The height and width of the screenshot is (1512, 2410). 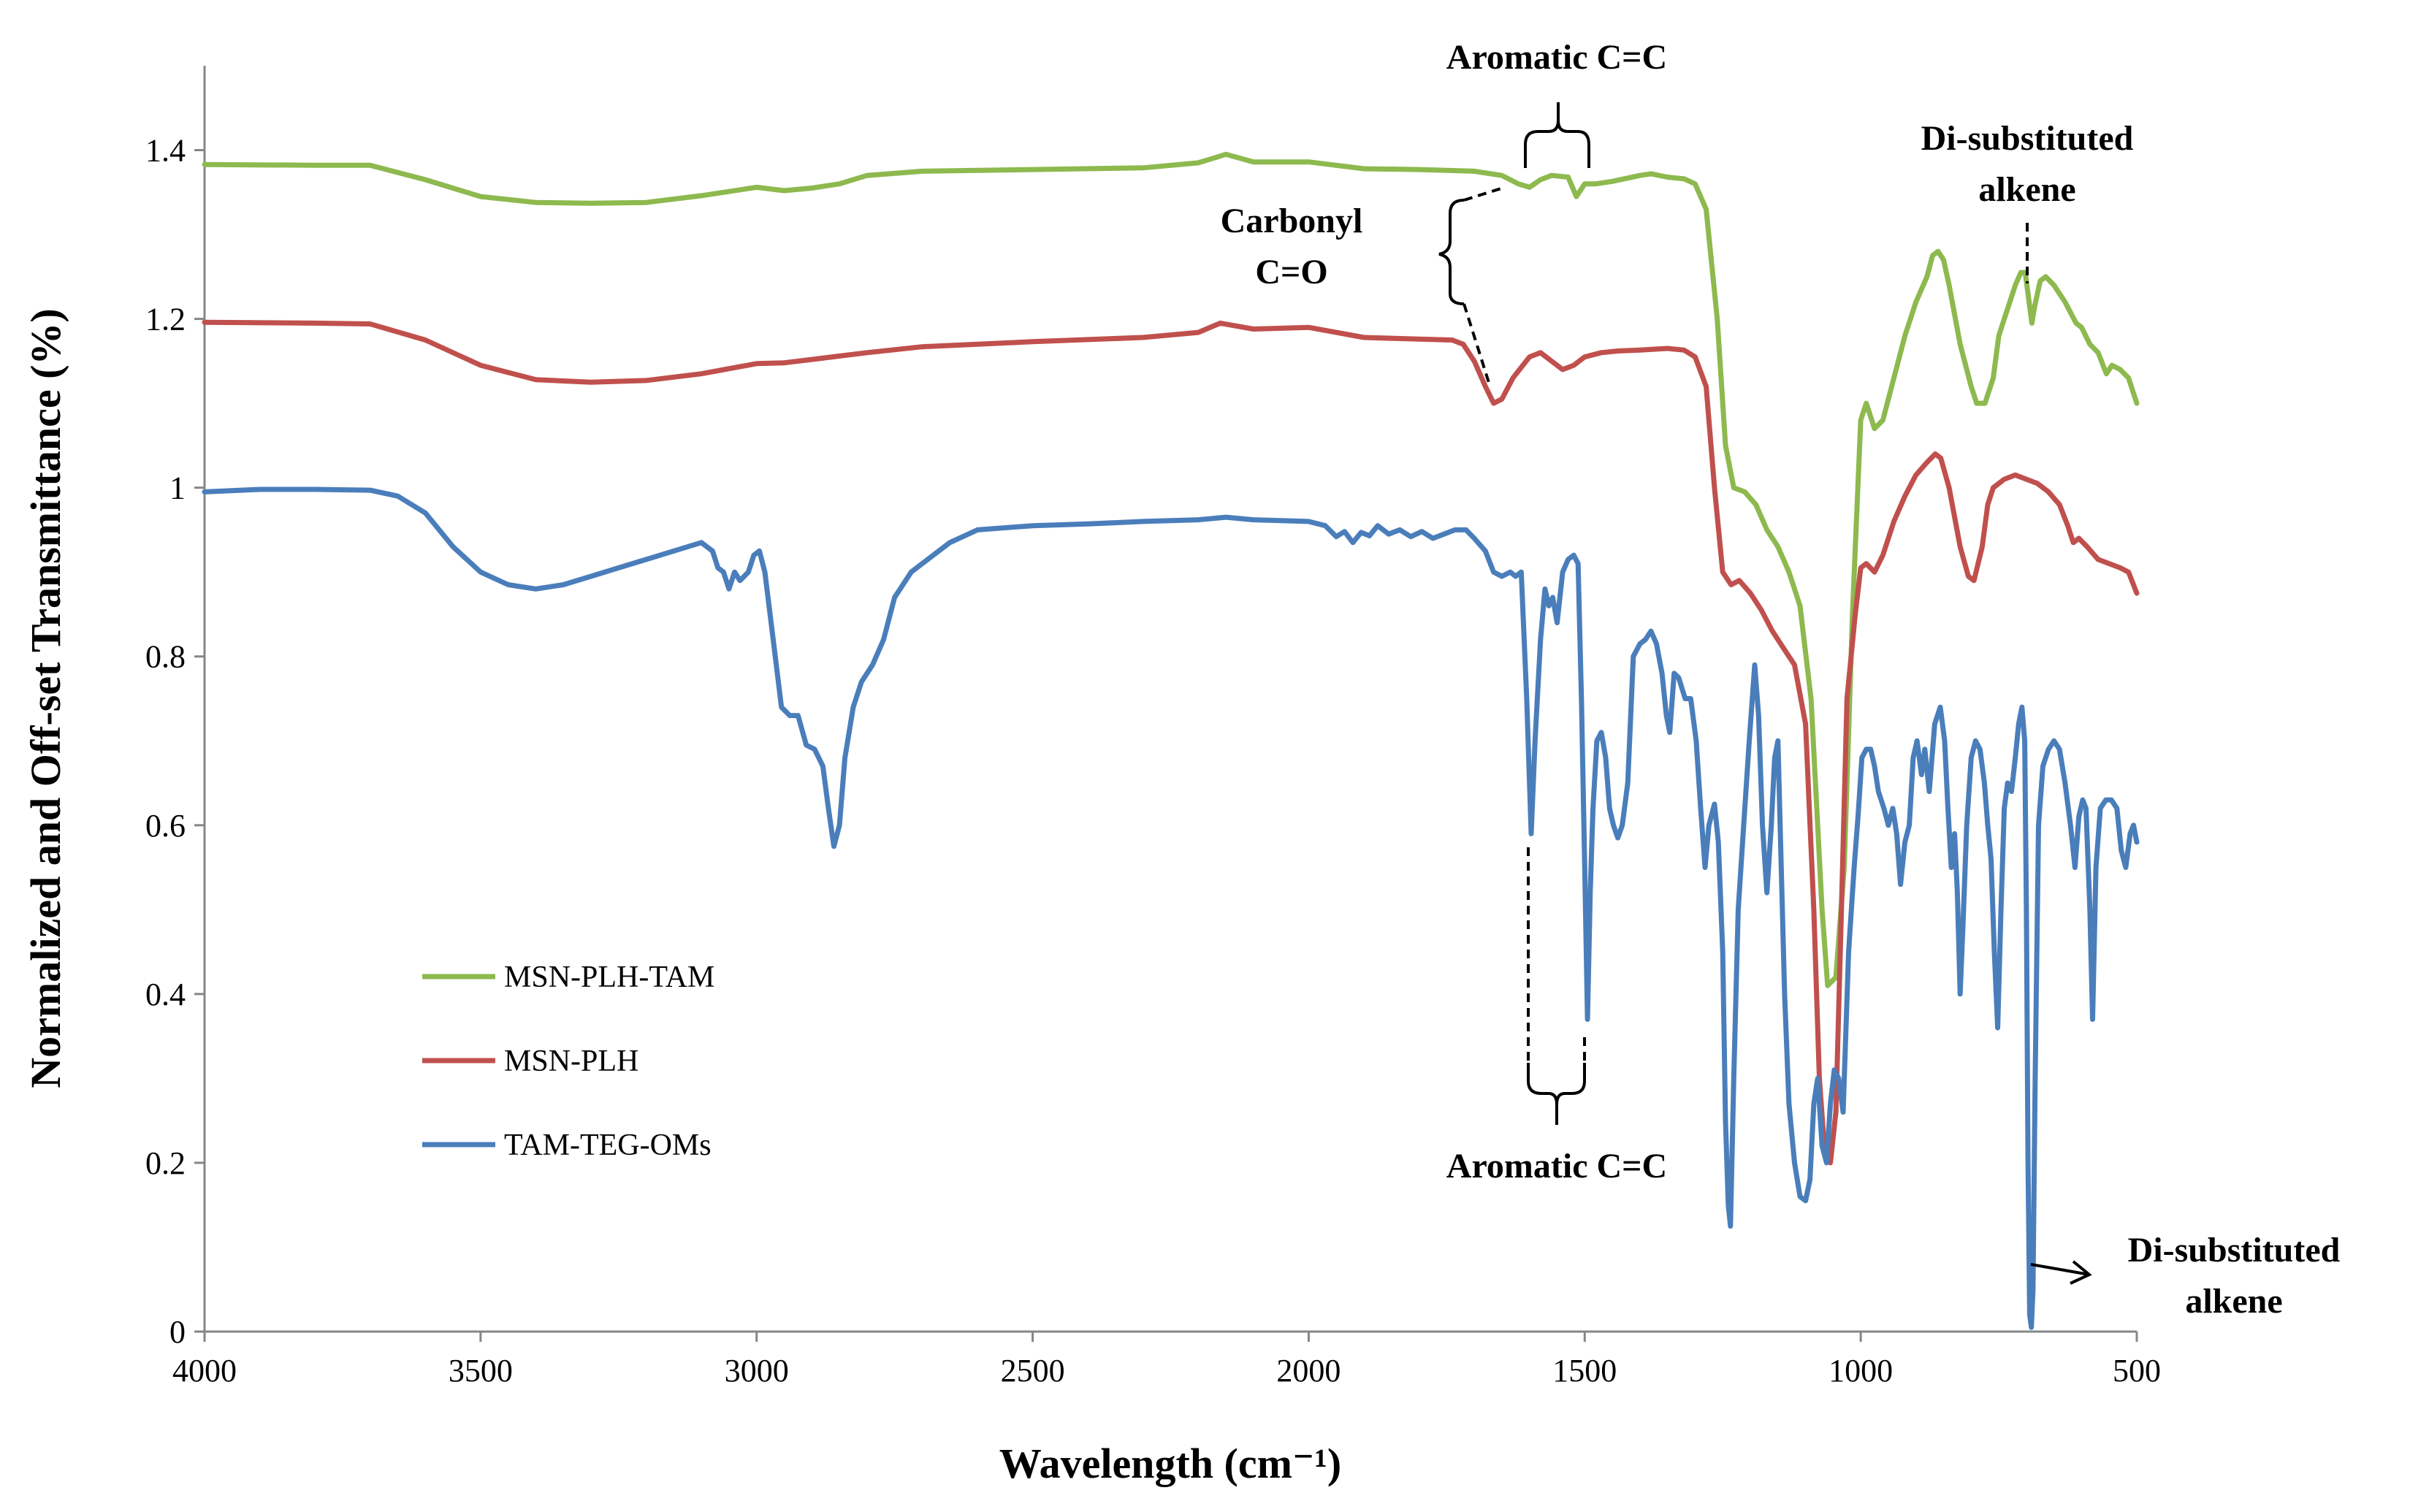 What do you see at coordinates (1166, 1360) in the screenshot?
I see `x-ticks: 4000 3500 3000 2500 2000 1500 1000 500` at bounding box center [1166, 1360].